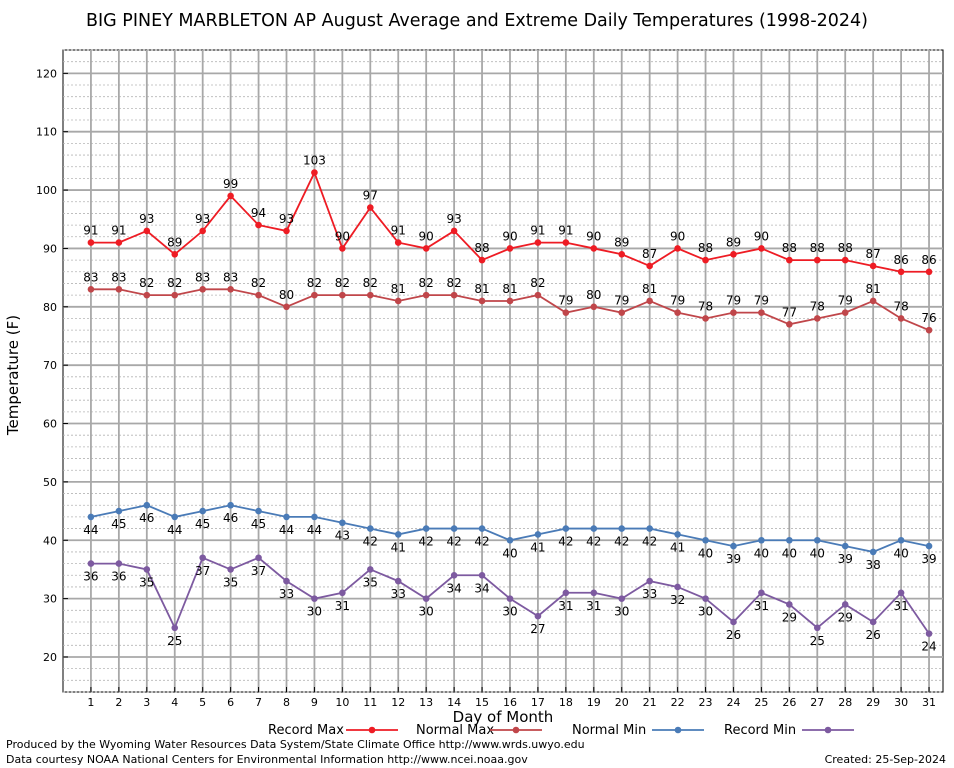 The image size is (954, 768). What do you see at coordinates (677, 600) in the screenshot?
I see `record-min-data-label: 32` at bounding box center [677, 600].